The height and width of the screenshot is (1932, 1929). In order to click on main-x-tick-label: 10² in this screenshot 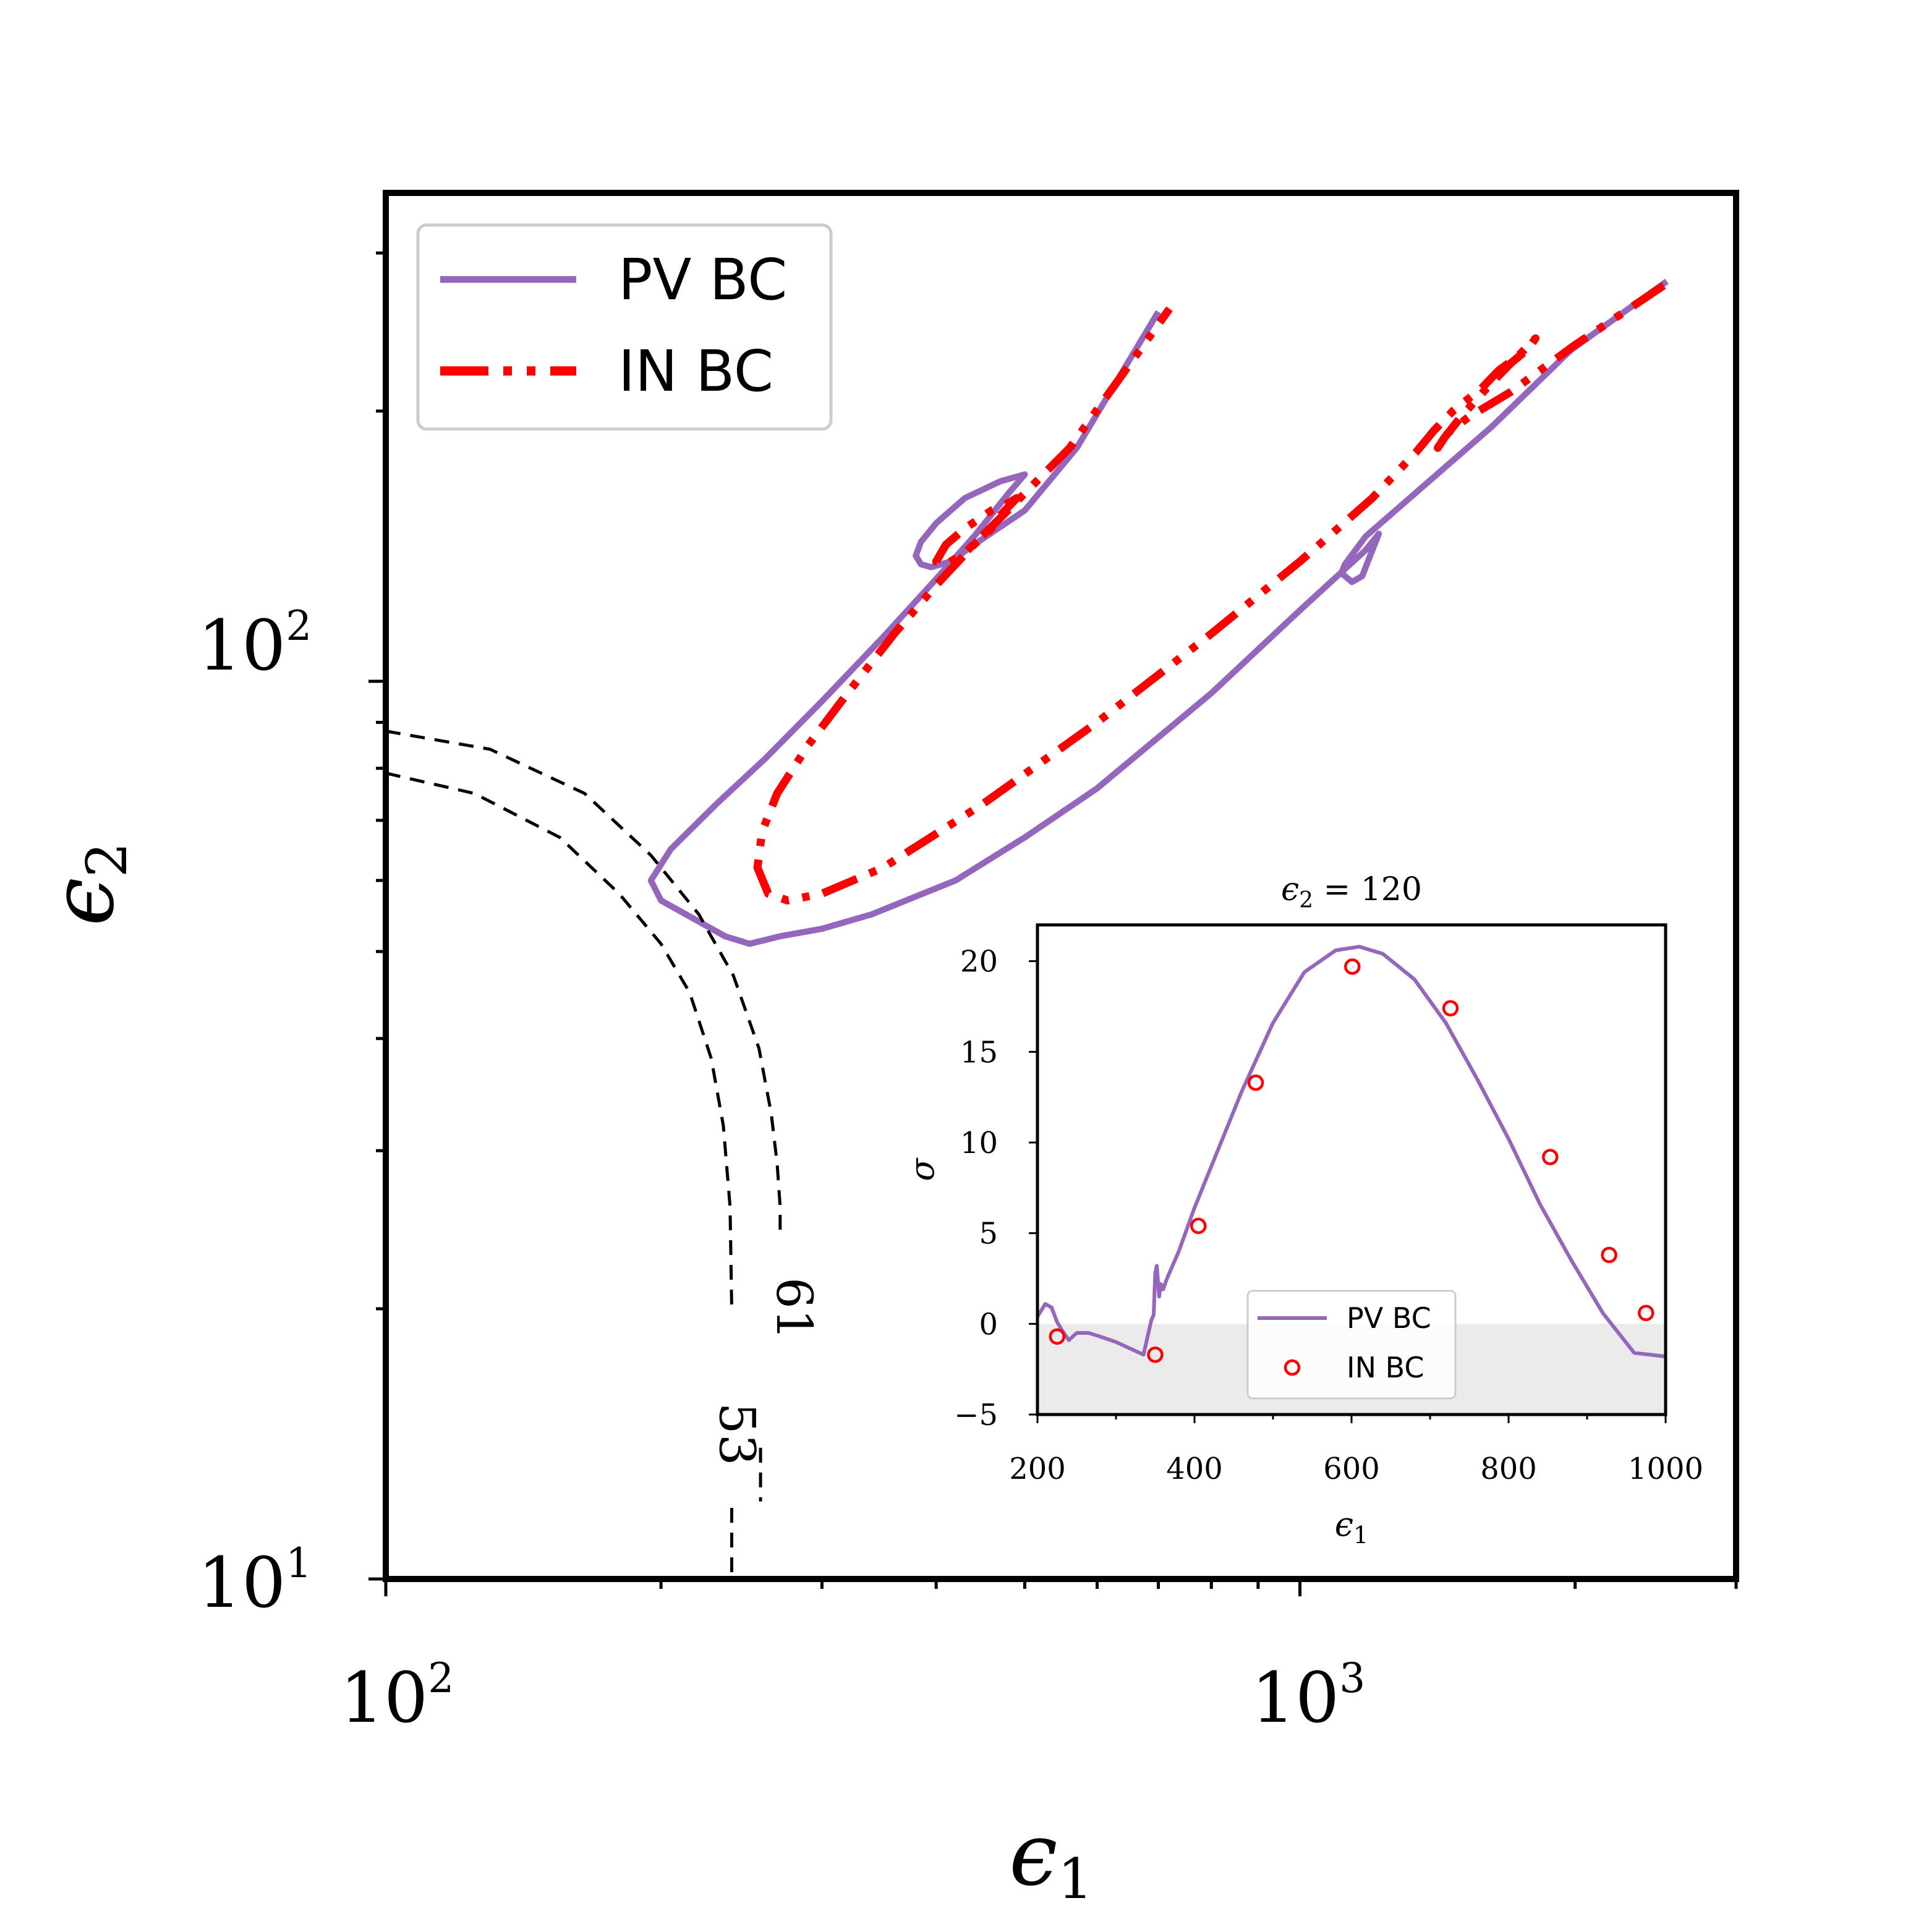, I will do `click(397, 1696)`.